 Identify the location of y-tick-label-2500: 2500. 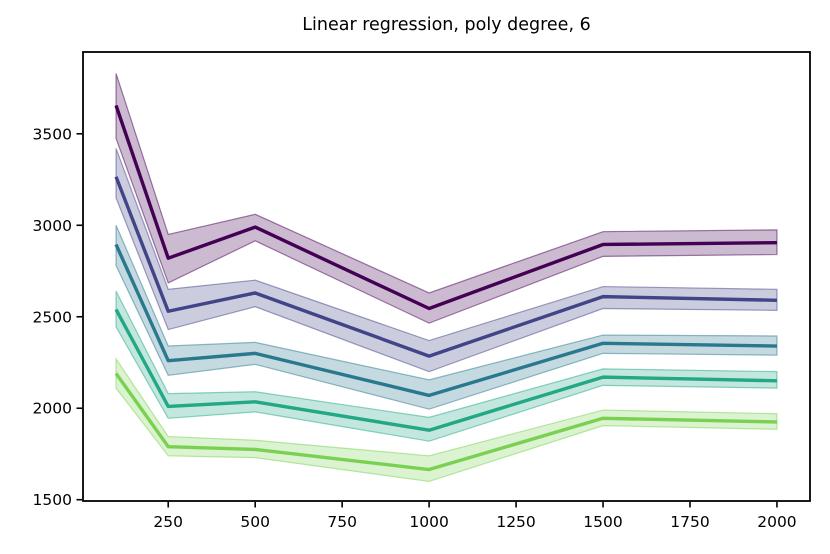
(52, 317).